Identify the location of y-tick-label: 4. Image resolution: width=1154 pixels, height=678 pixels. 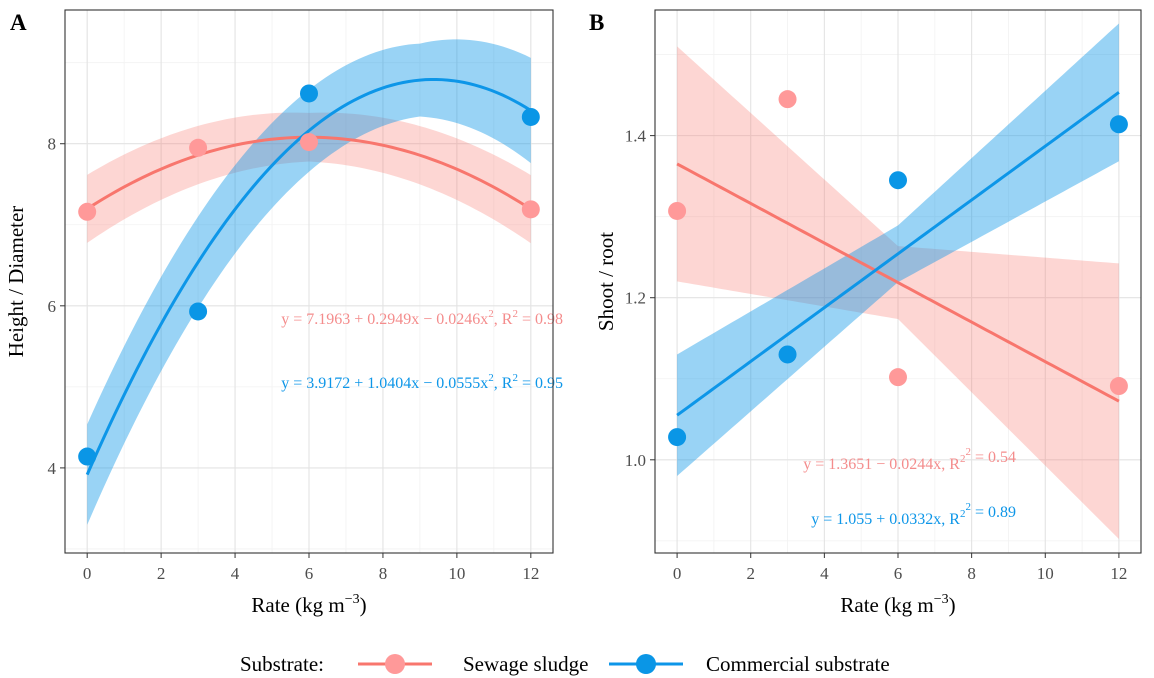
(52, 468).